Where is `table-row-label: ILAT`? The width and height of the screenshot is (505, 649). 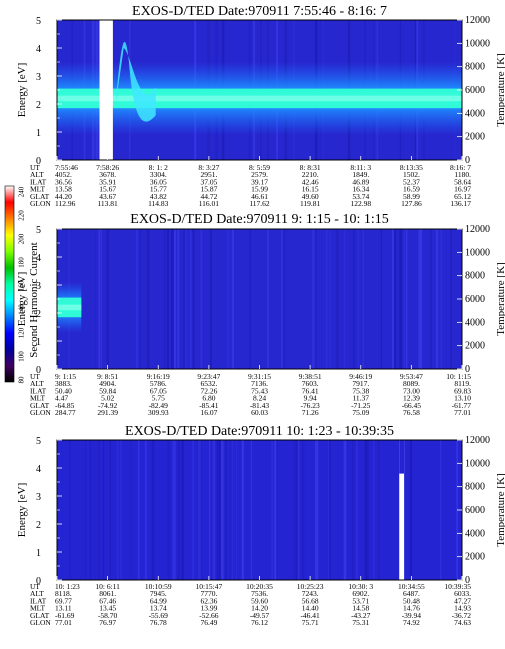 table-row-label: ILAT is located at coordinates (38, 390).